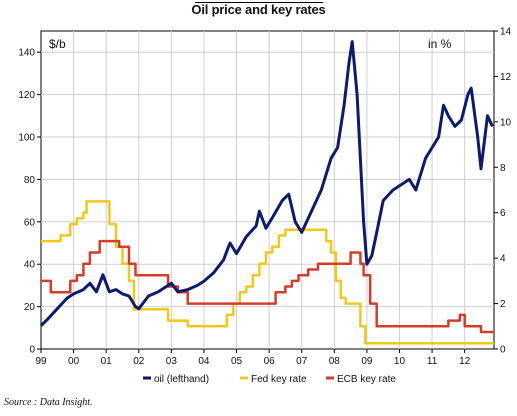 The height and width of the screenshot is (416, 517). I want to click on right-tick-label: 0, so click(503, 350).